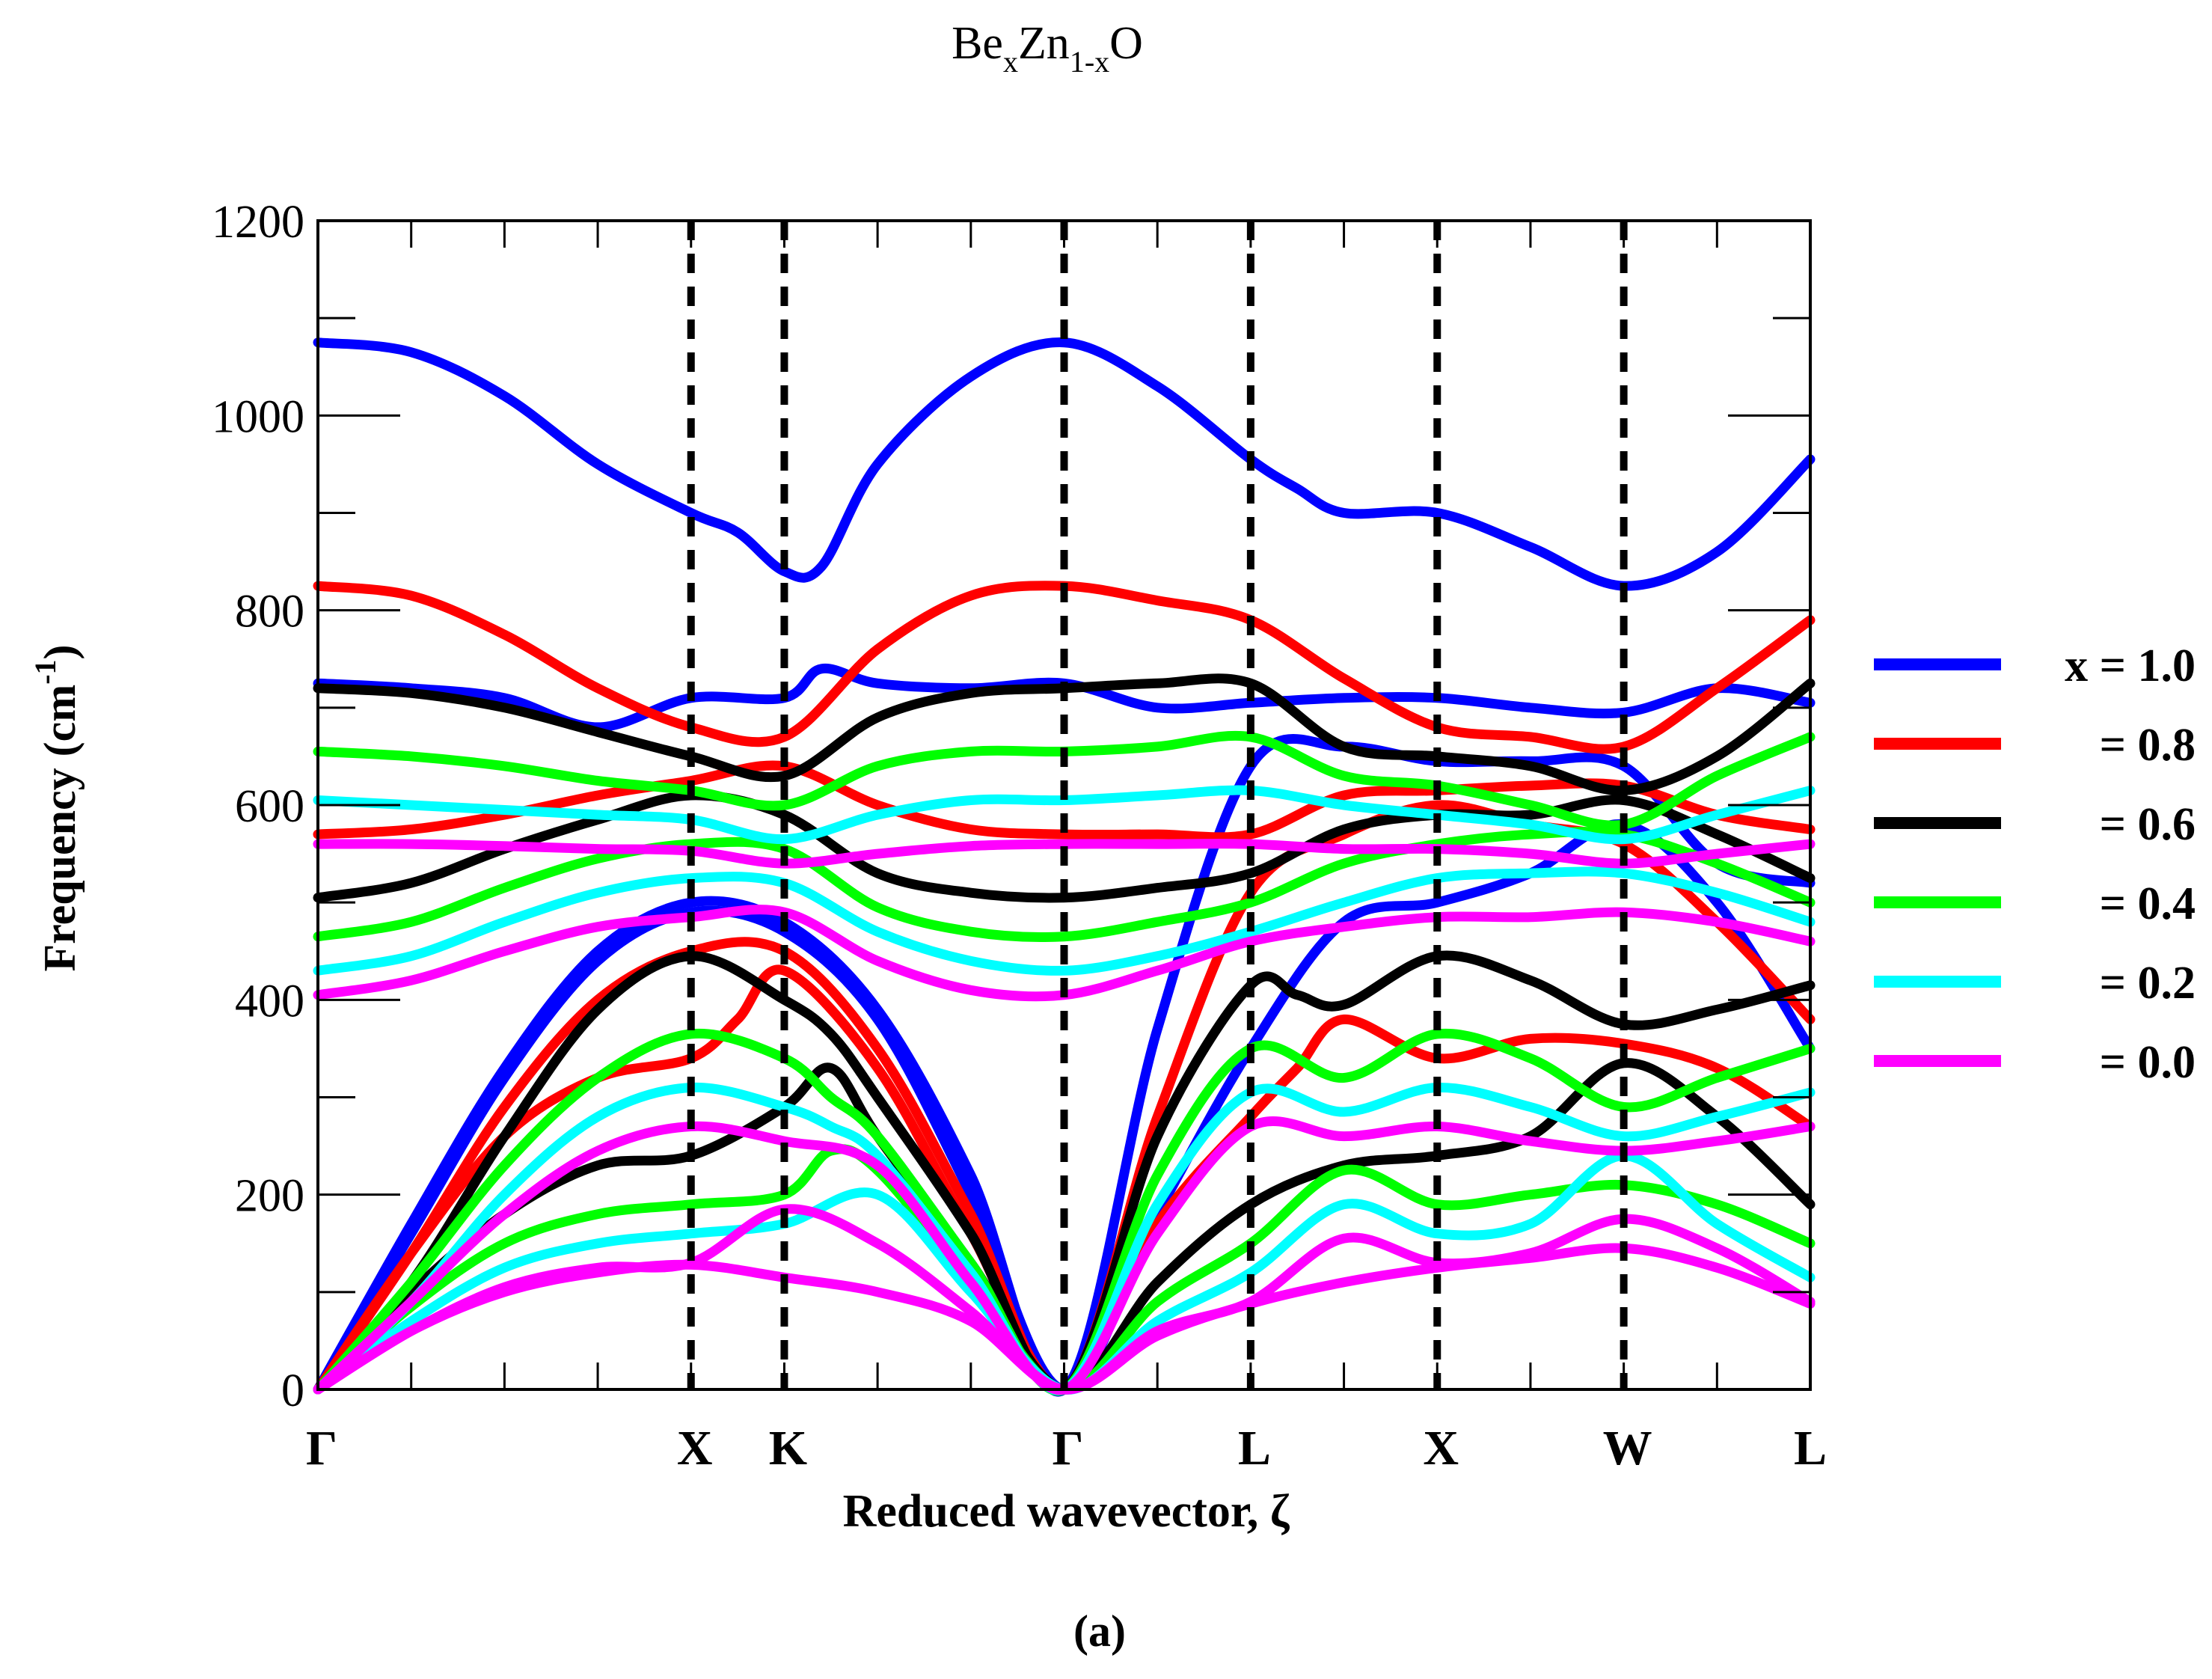  Describe the element at coordinates (292, 1390) in the screenshot. I see `ytick-label-0: 0` at that location.